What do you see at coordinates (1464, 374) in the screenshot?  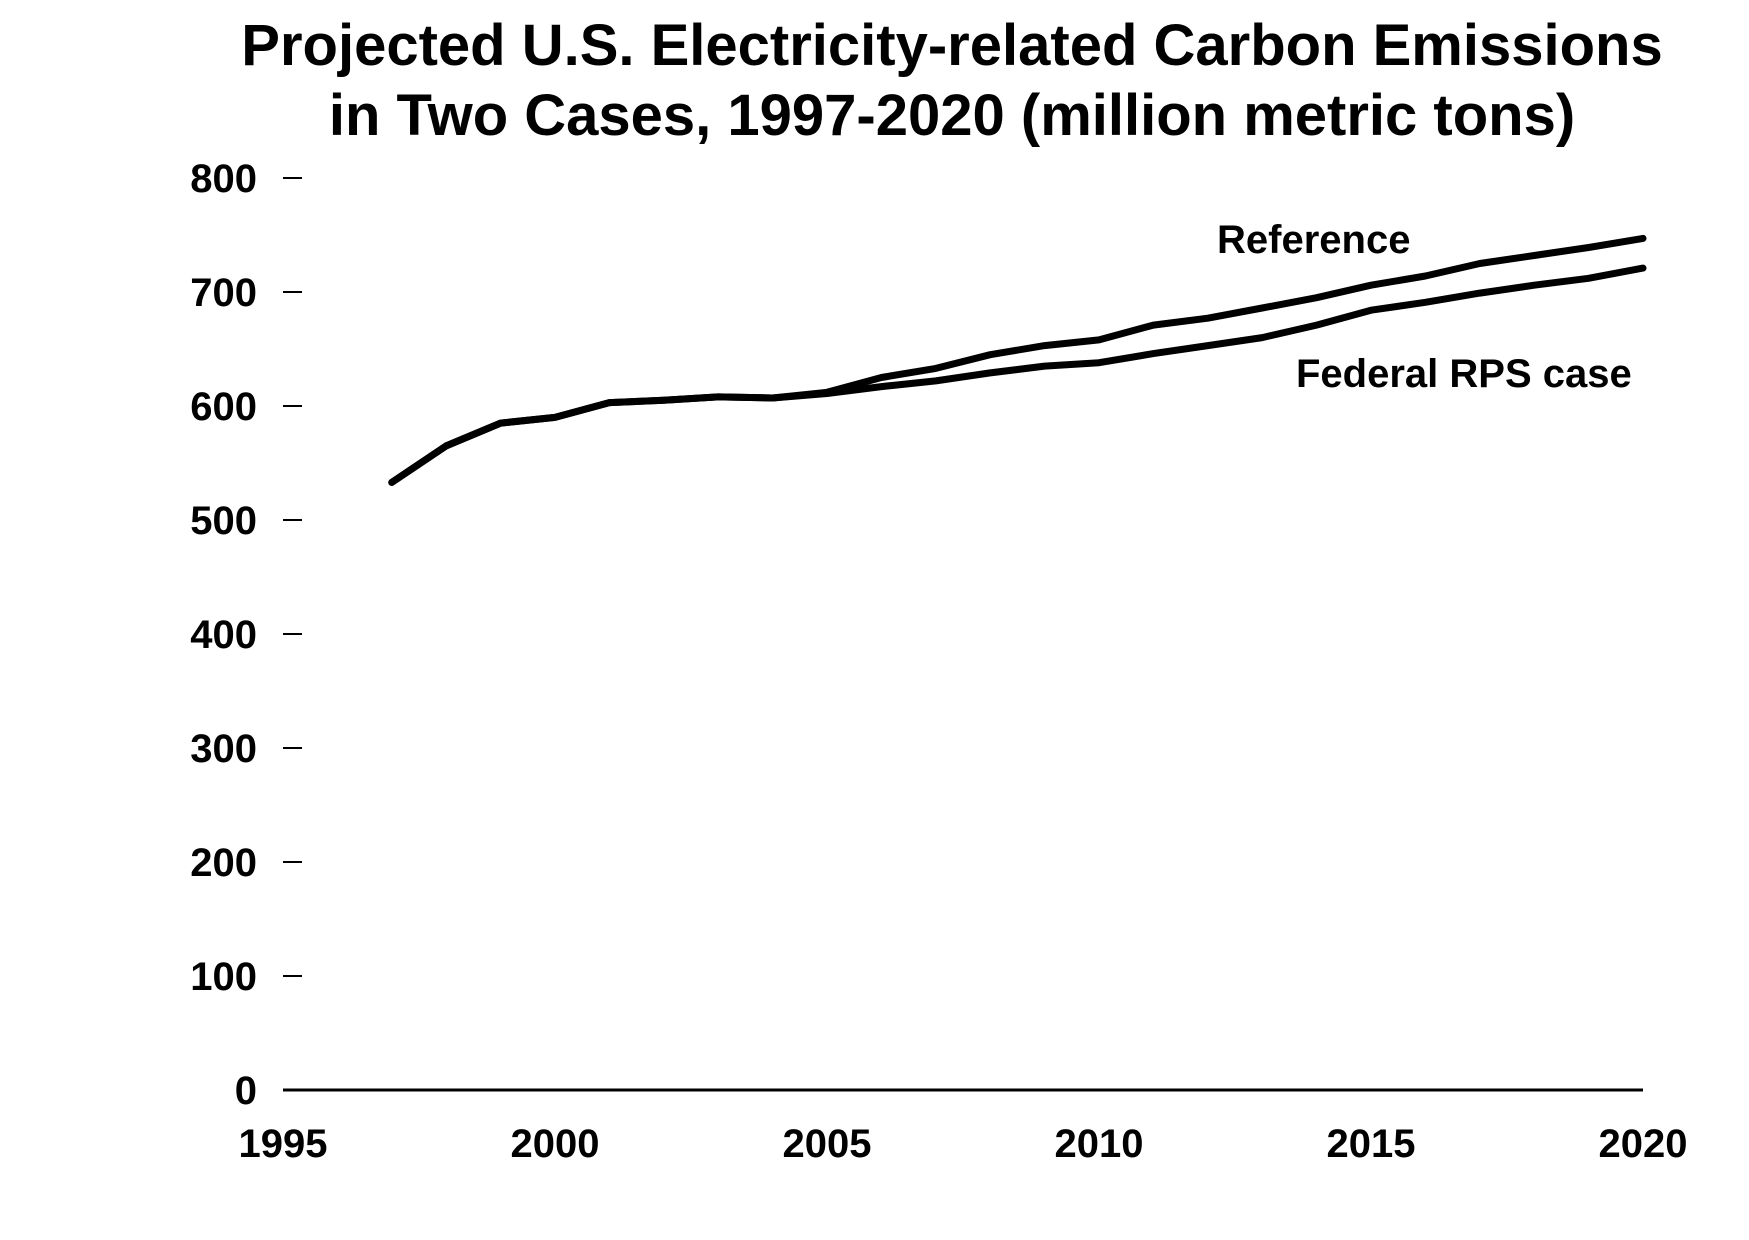 I see `series-label-federal-rps: Federal RPS case` at bounding box center [1464, 374].